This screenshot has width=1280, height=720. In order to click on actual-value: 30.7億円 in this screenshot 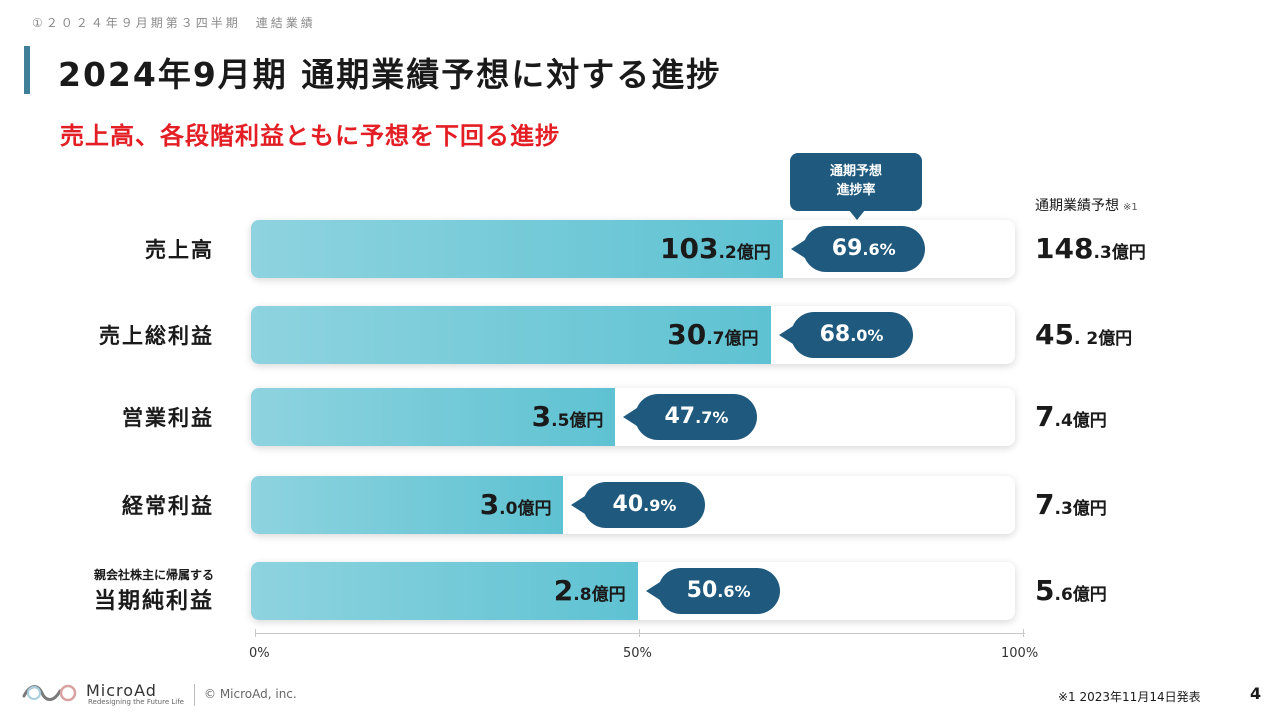, I will do `click(505, 335)`.